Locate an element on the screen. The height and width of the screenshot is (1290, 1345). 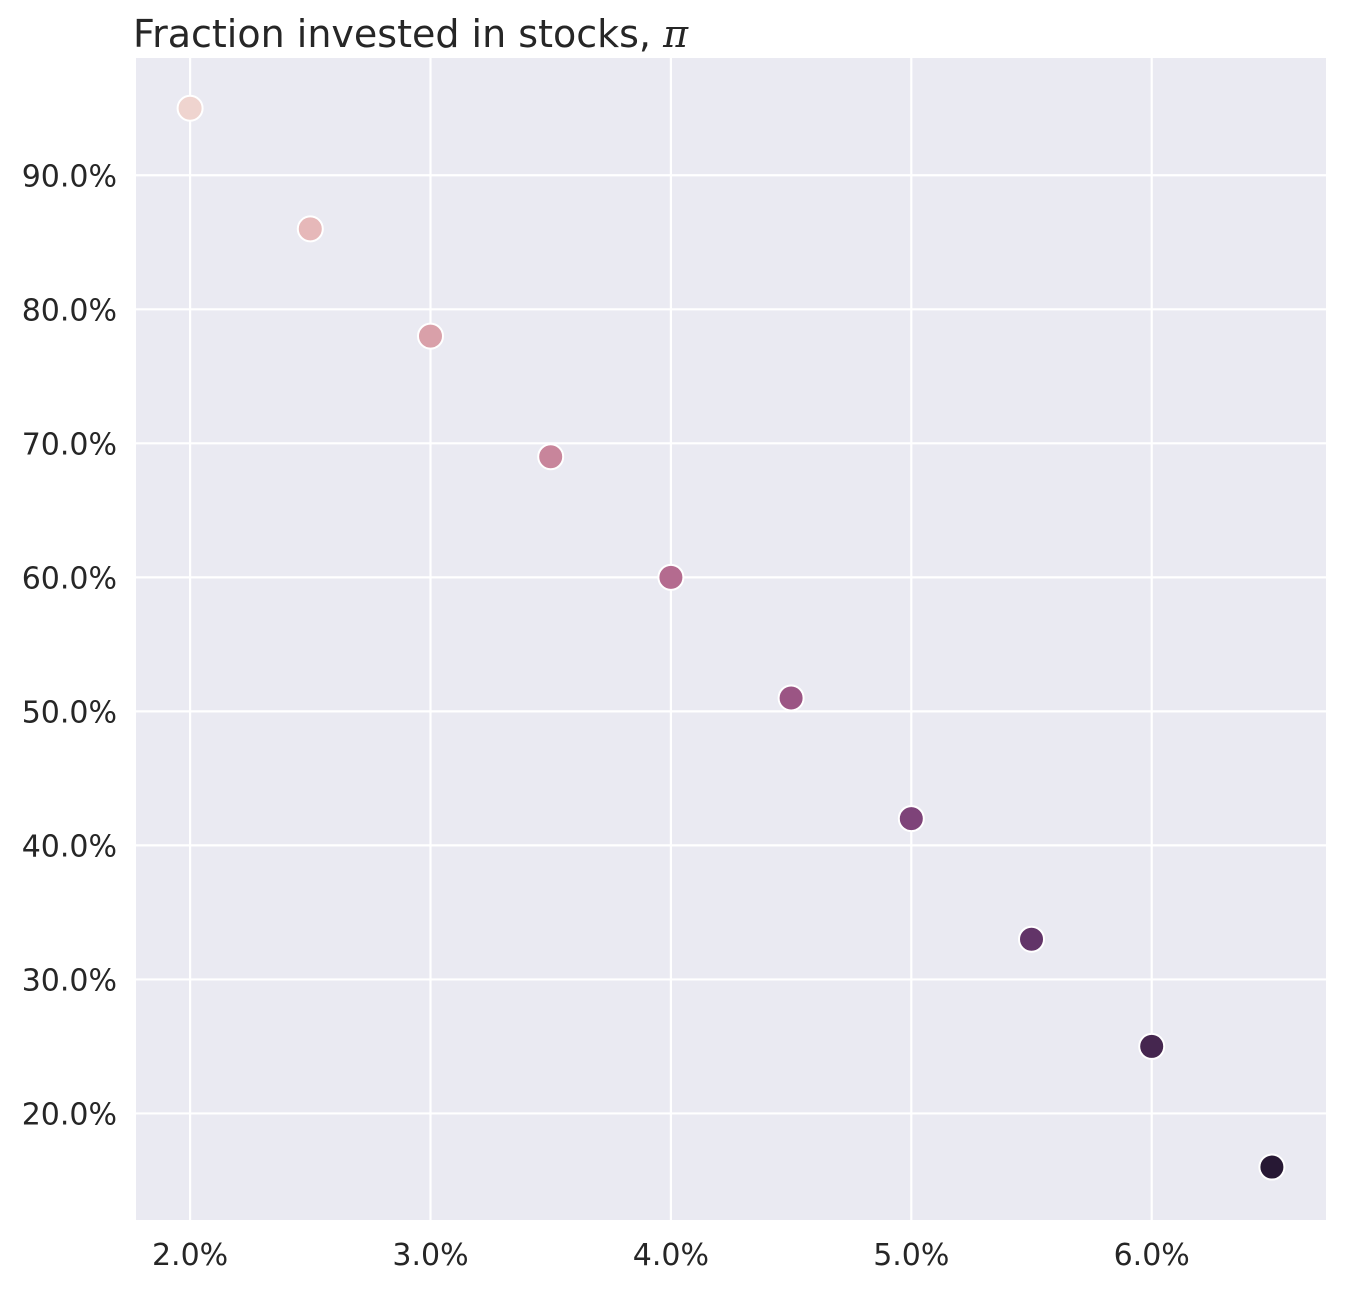
chart-title-text: Fraction invested in stocks, is located at coordinates (392, 34).